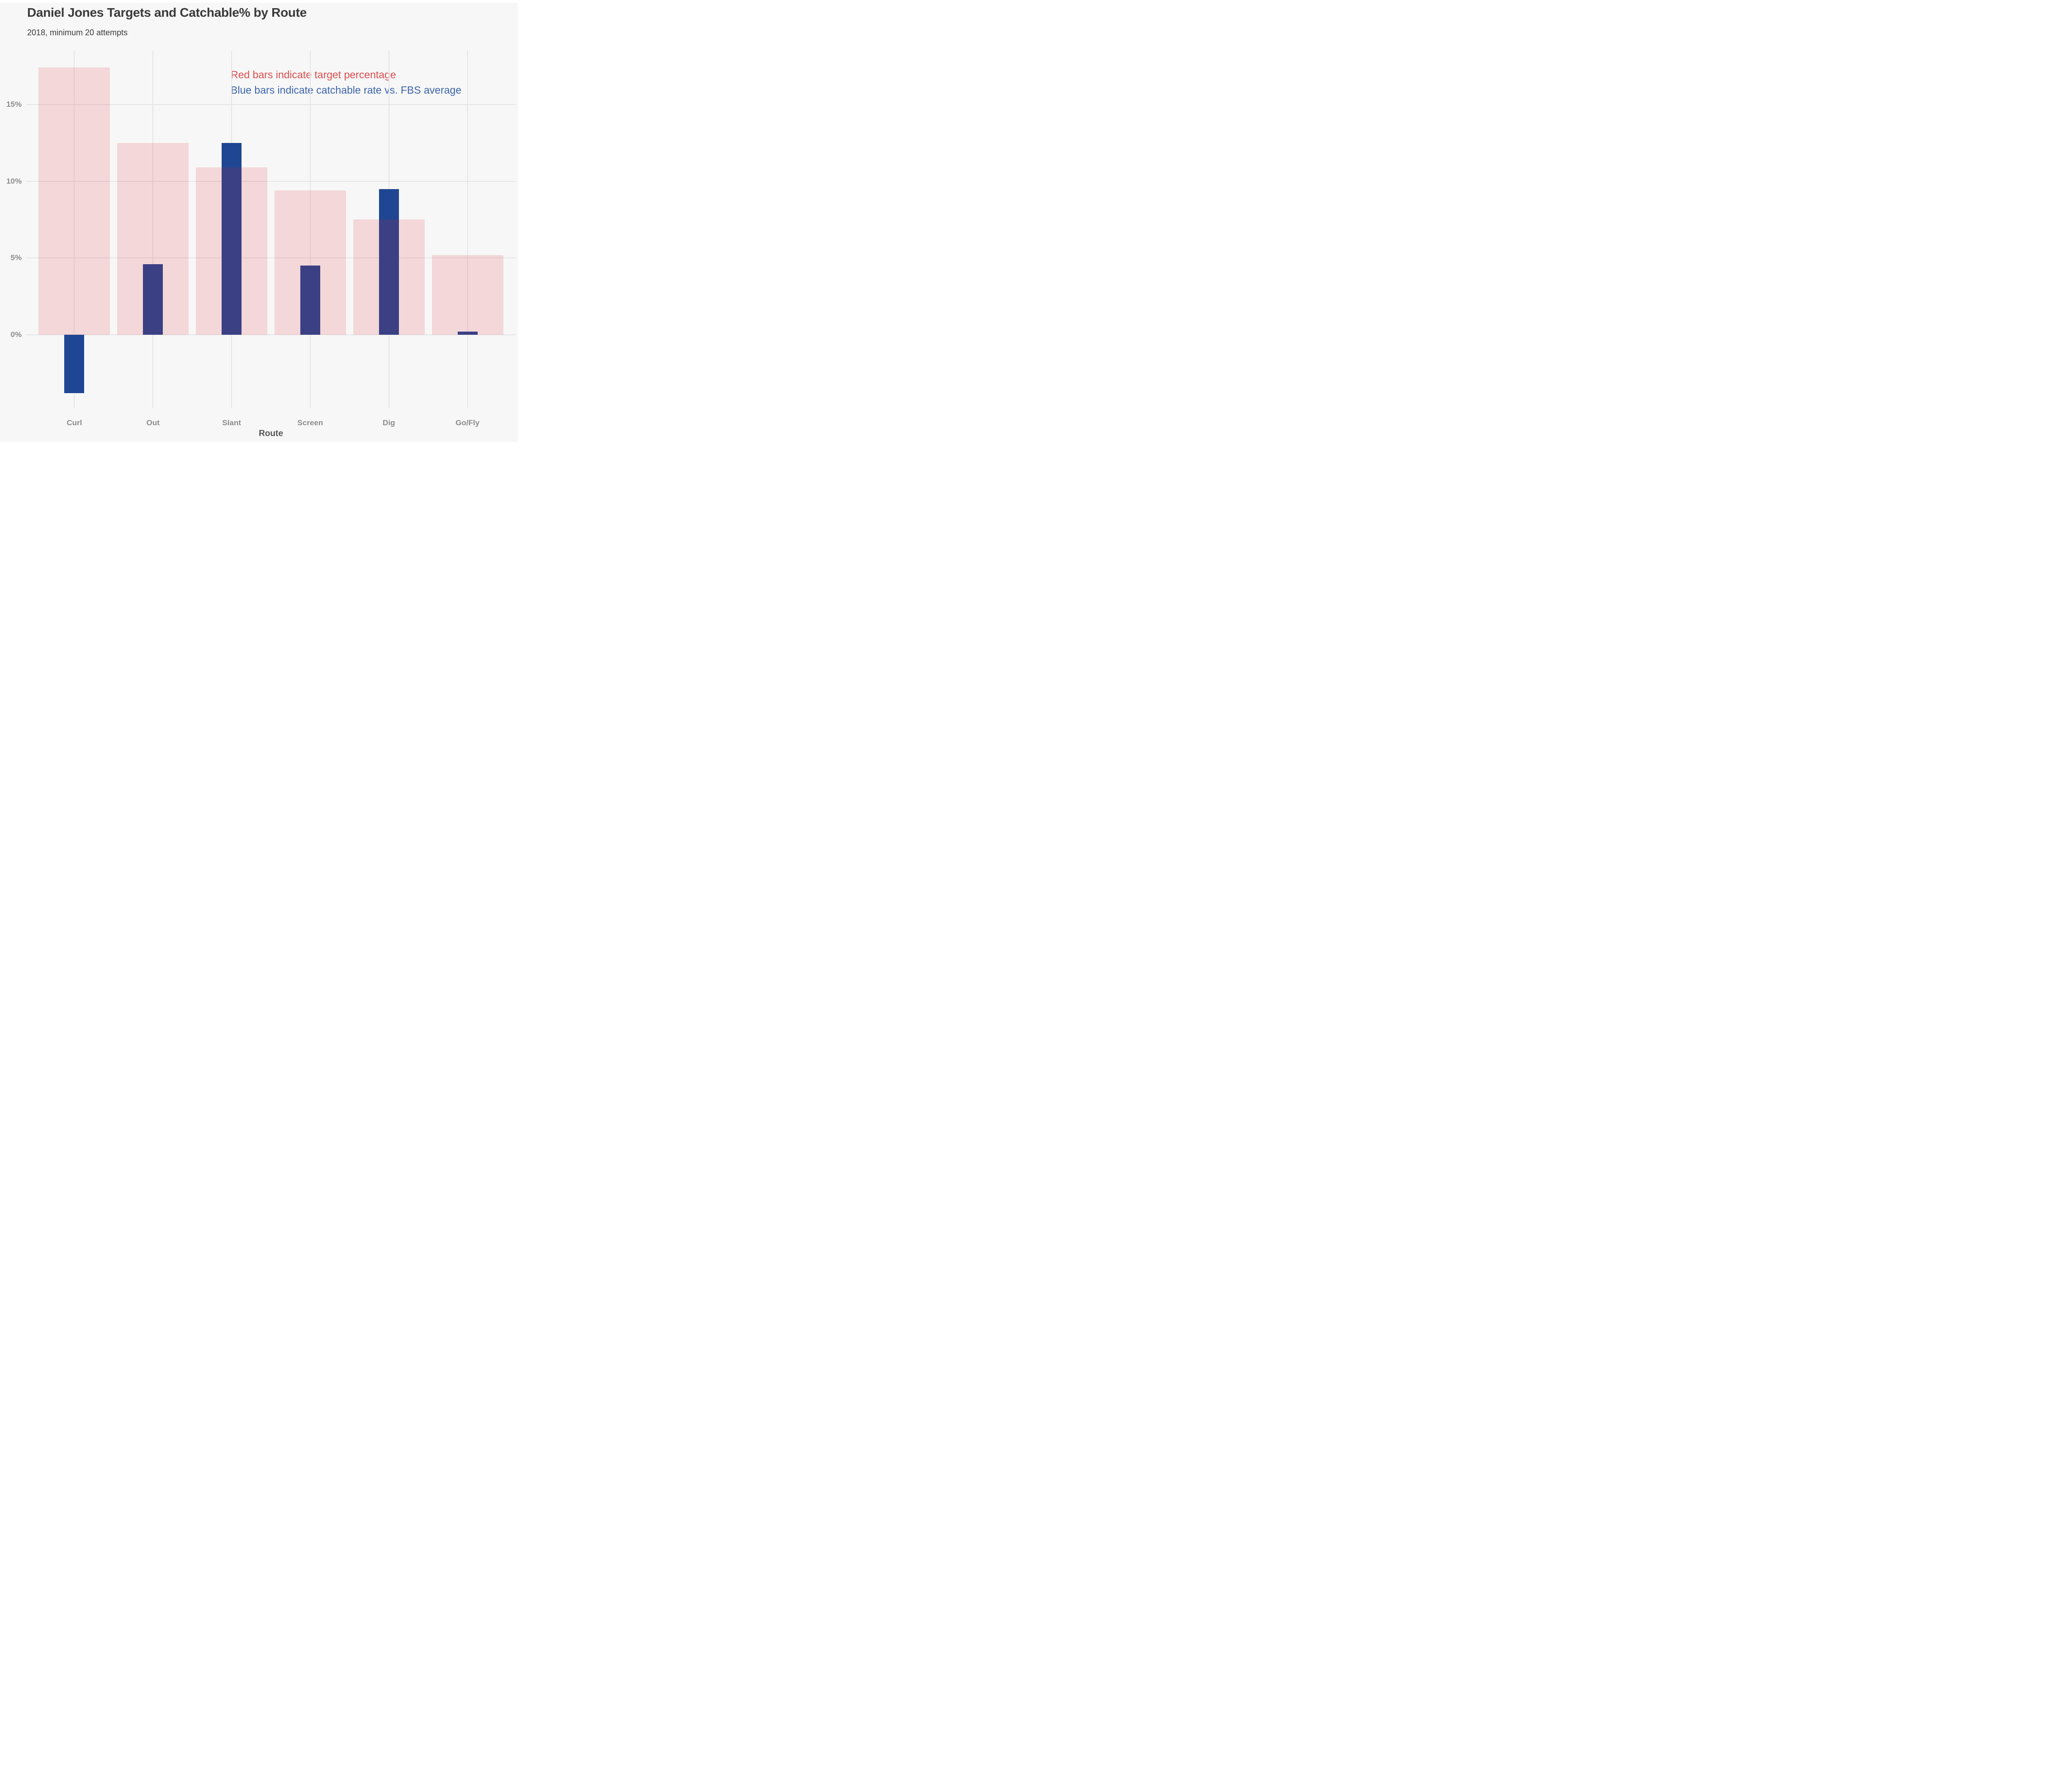 This screenshot has height=1767, width=2072. I want to click on gridline-h-15%, so click(271, 105).